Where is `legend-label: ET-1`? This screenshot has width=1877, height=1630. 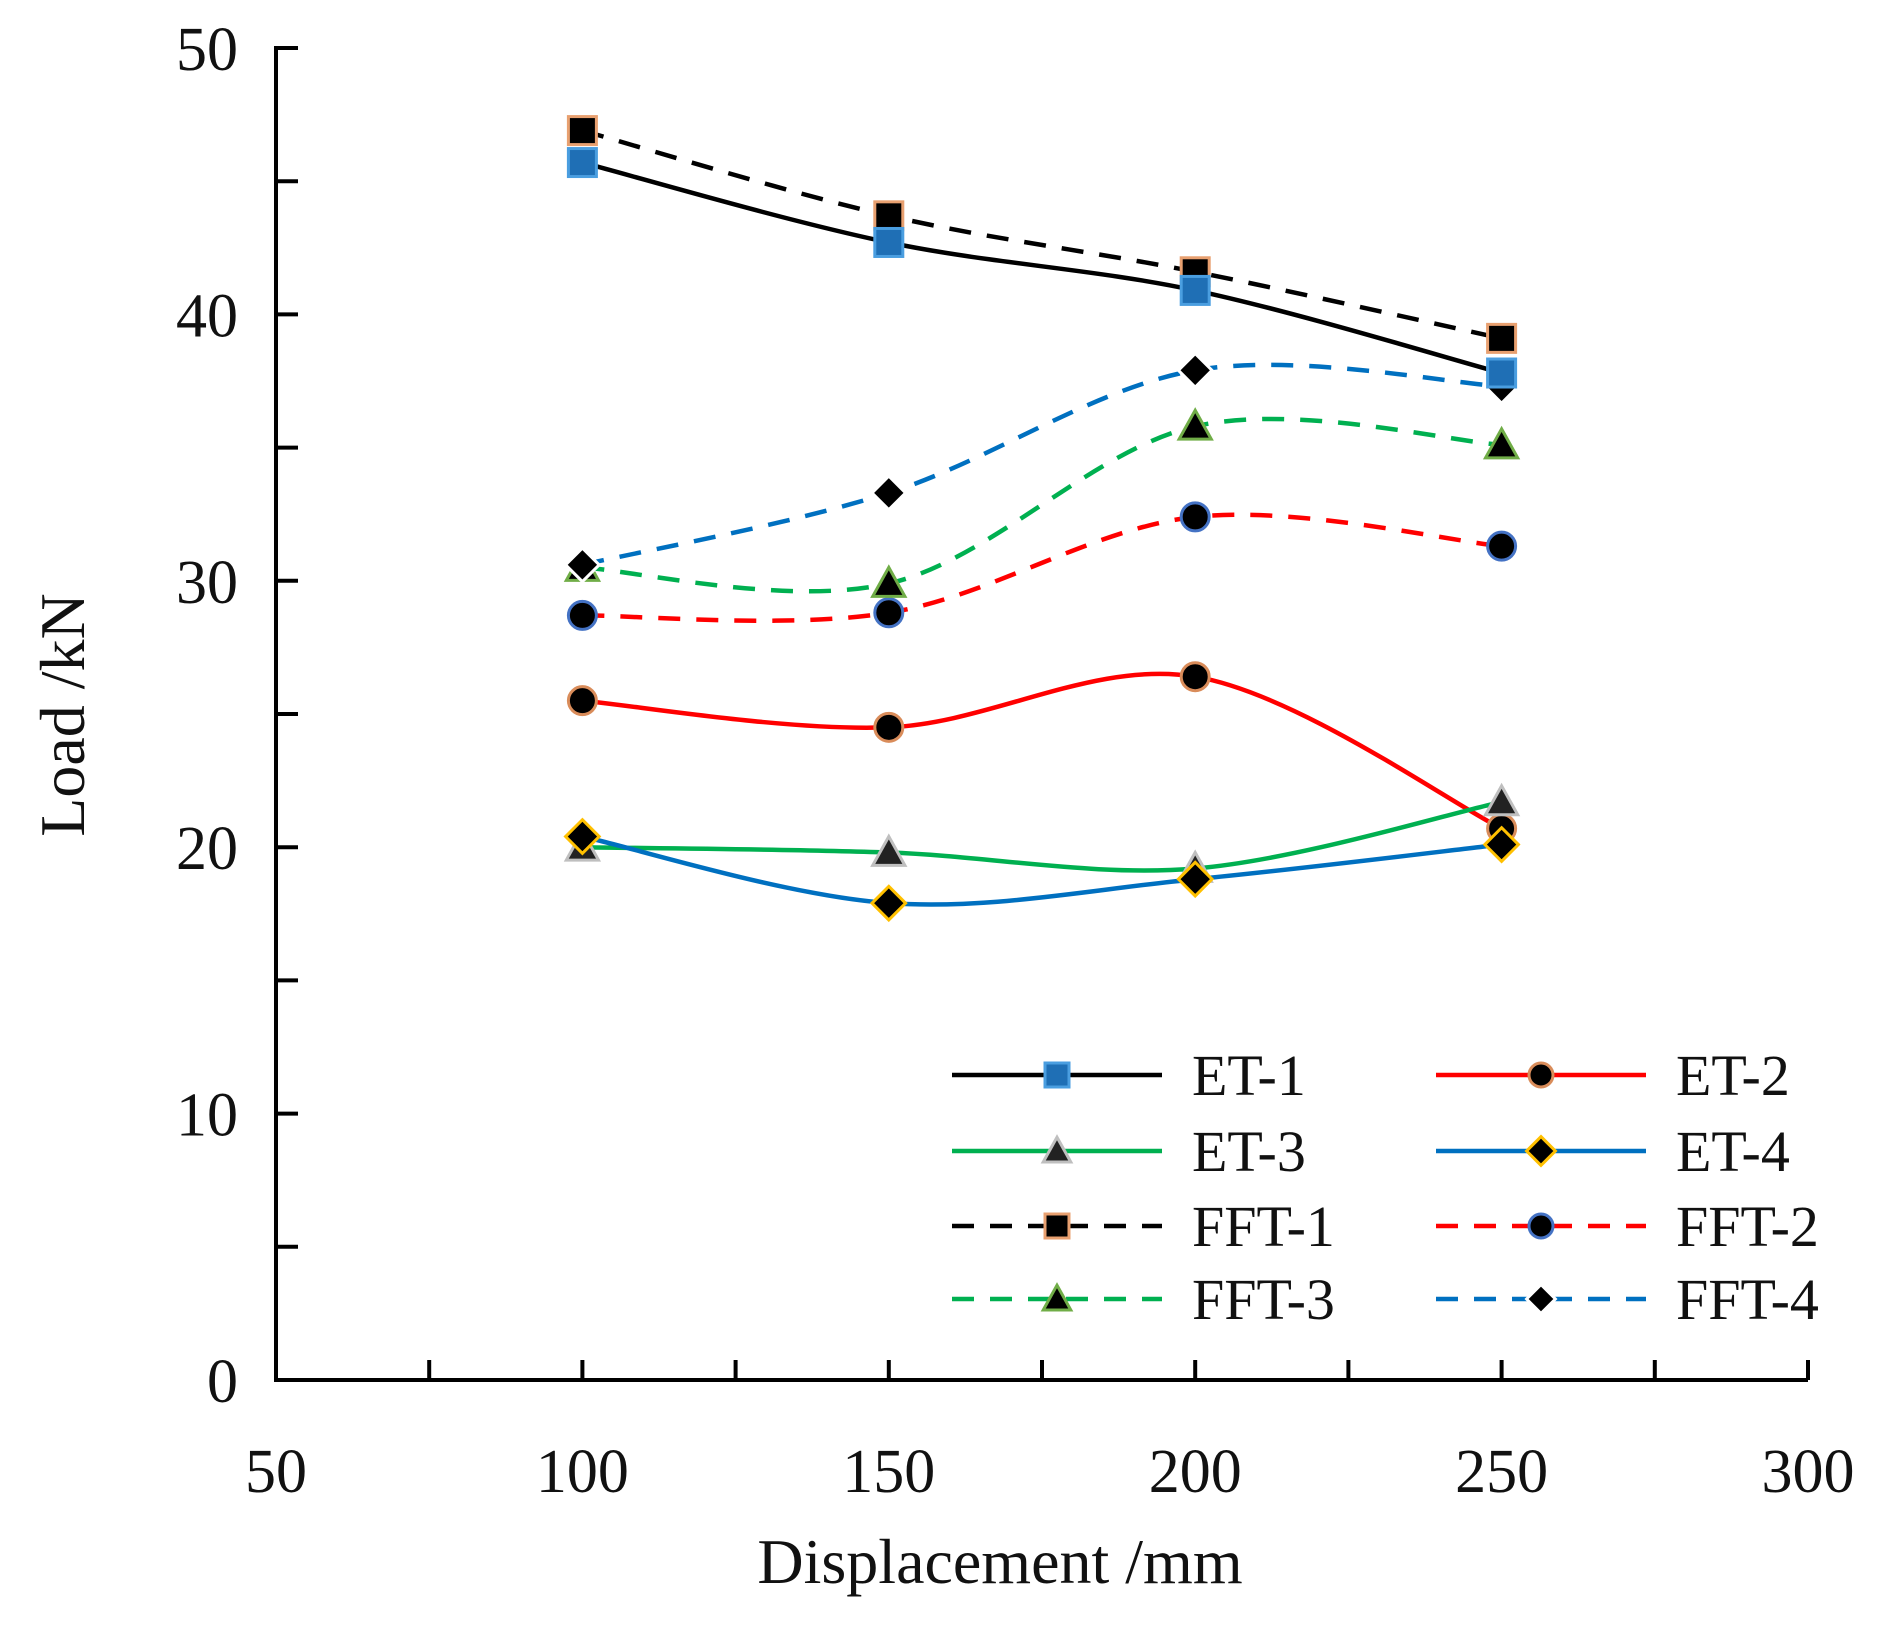 legend-label: ET-1 is located at coordinates (1249, 1075).